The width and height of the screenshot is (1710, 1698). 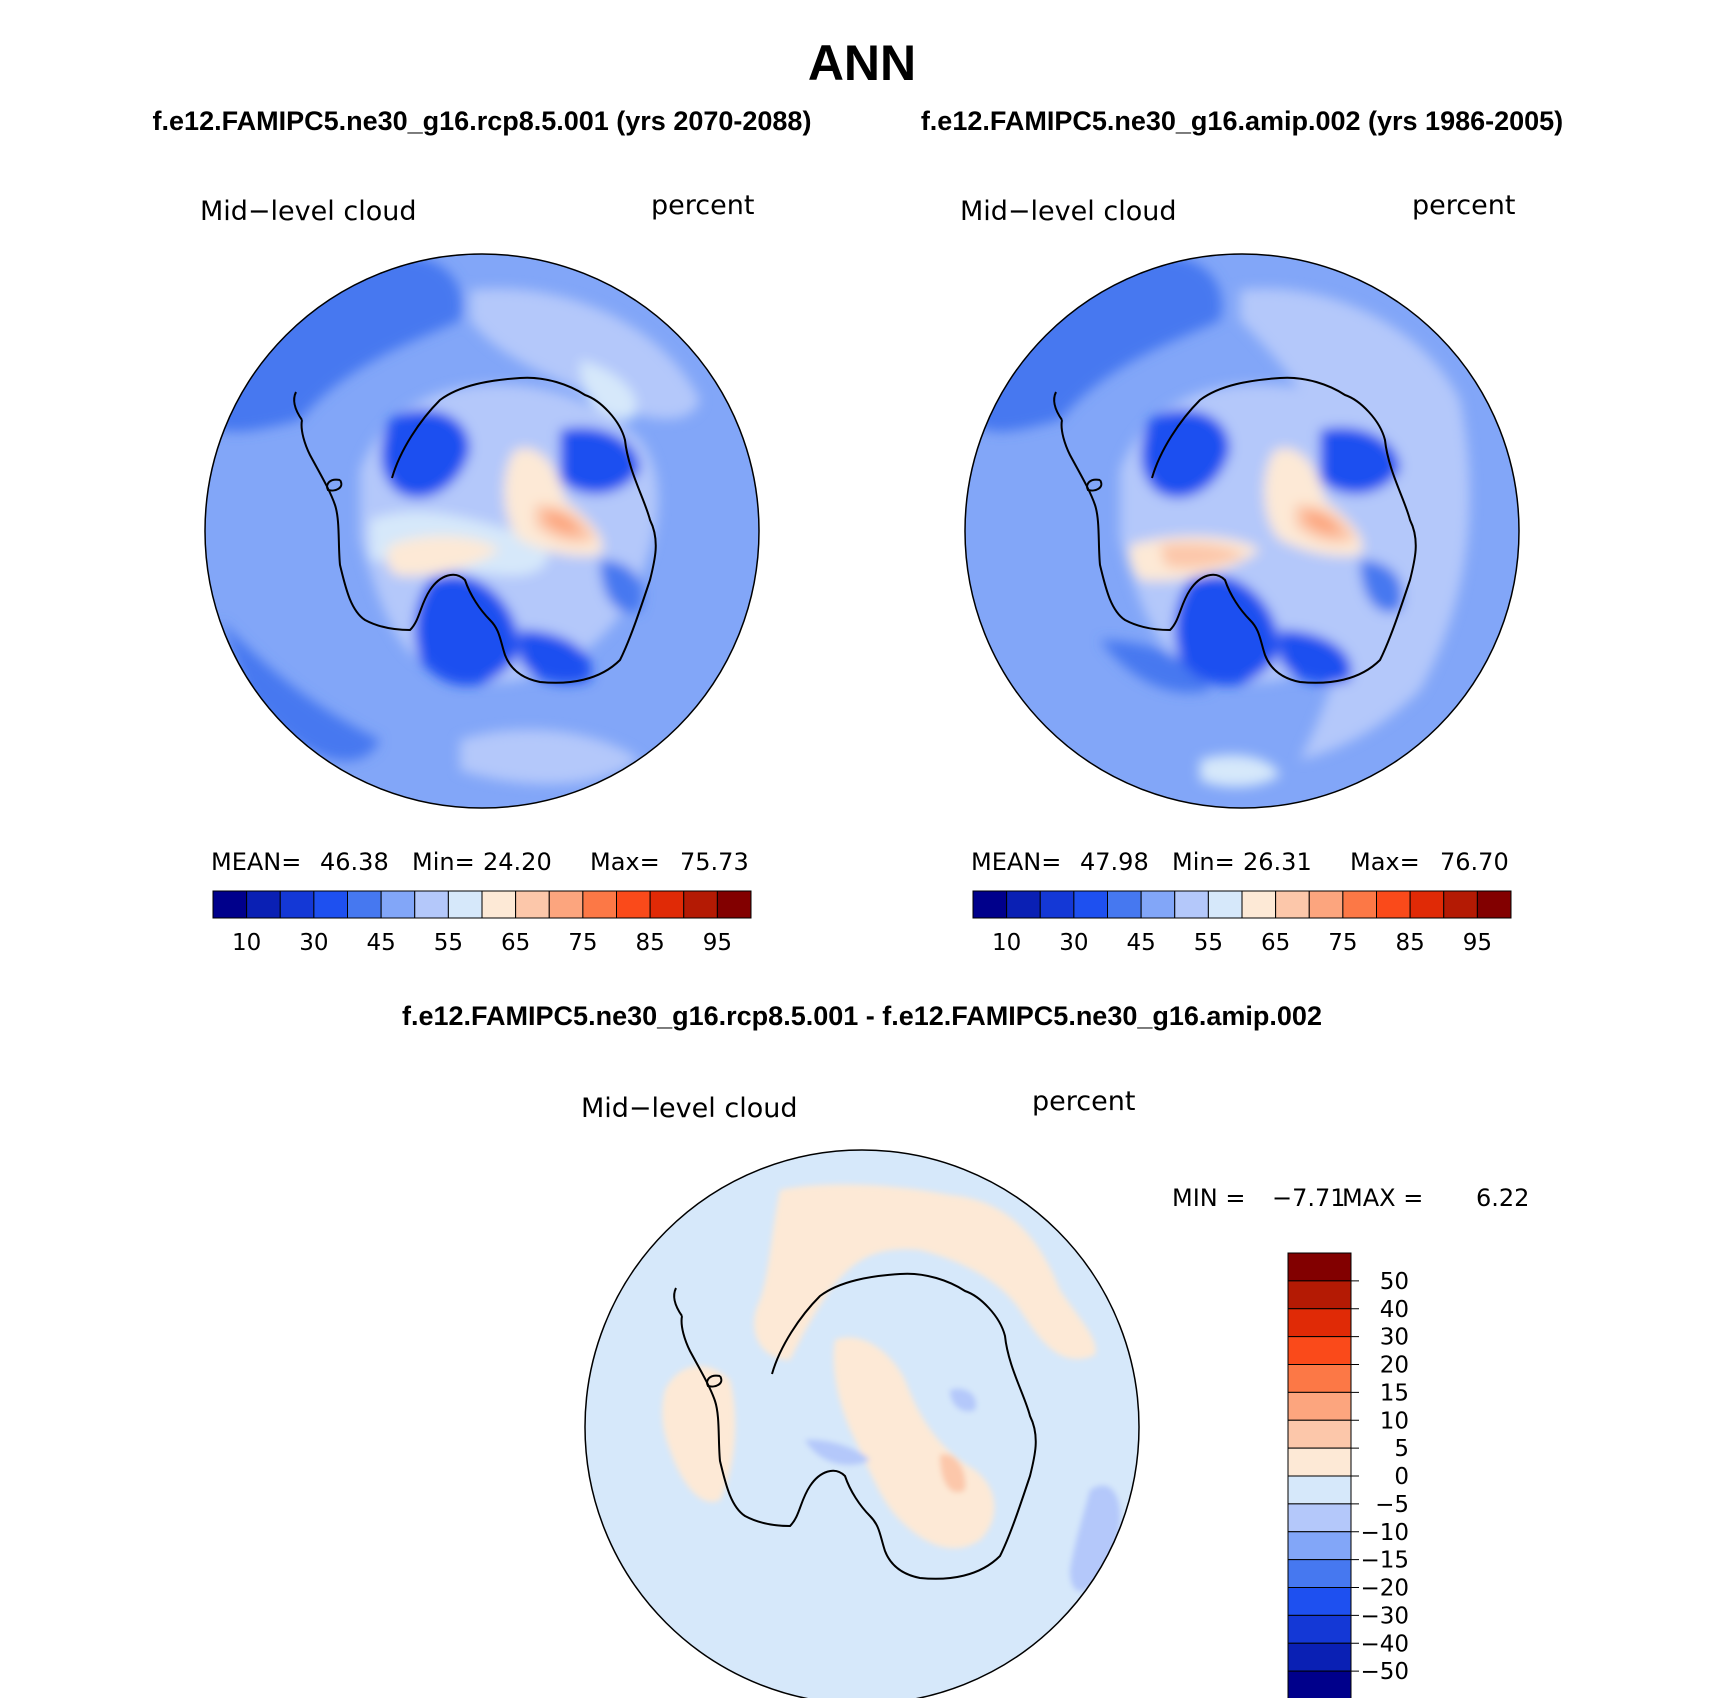 I want to click on min-value: 26.31, so click(x=1277, y=862).